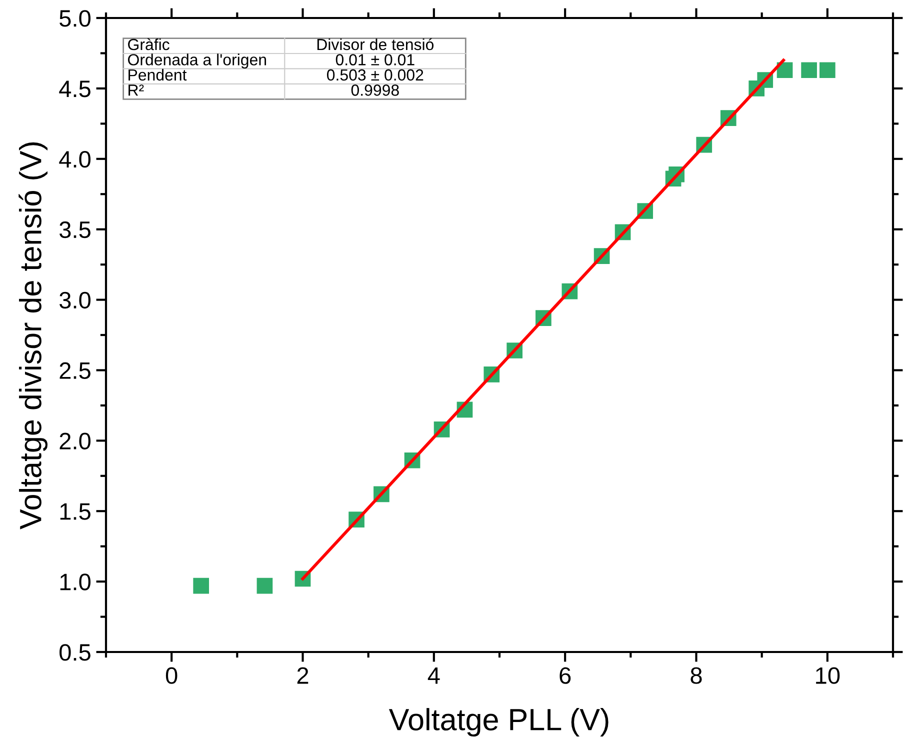 The image size is (904, 754). Describe the element at coordinates (828, 675) in the screenshot. I see `x-tick-label: 10` at that location.